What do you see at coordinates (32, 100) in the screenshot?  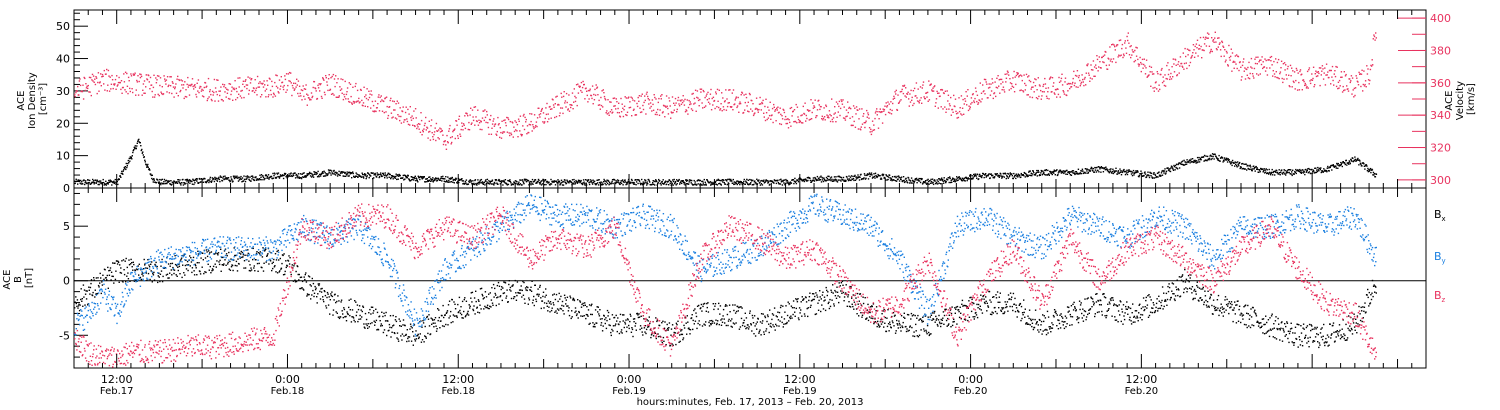 I see `density-ylabel-line2: Ion Density` at bounding box center [32, 100].